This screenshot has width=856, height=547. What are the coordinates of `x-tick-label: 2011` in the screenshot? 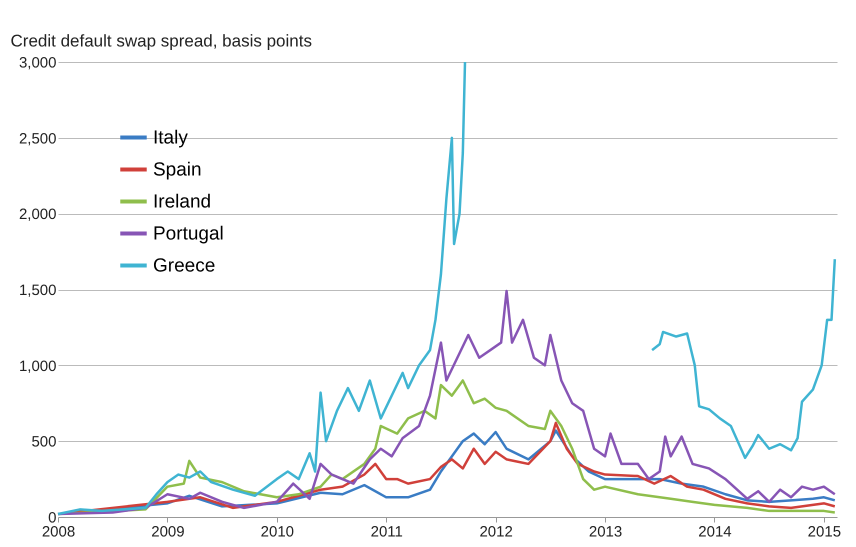 It's located at (386, 532).